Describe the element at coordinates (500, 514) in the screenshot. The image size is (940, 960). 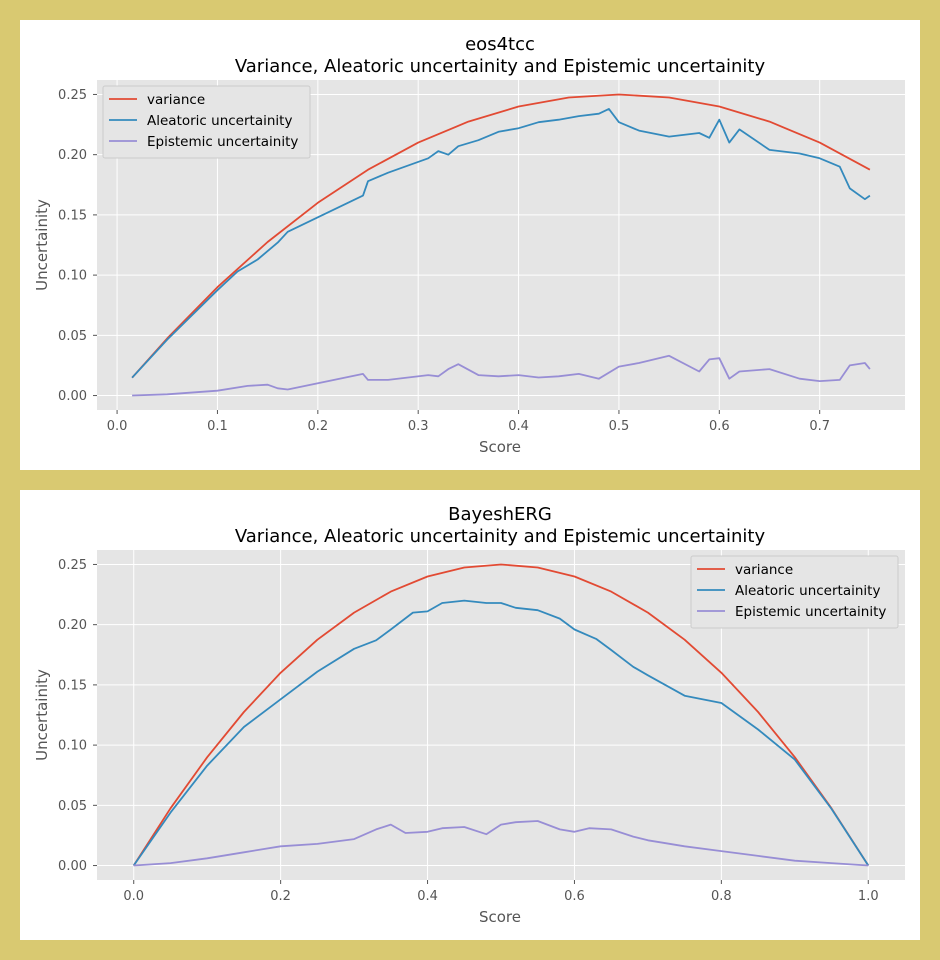
I see `chart-title: BayeshERG` at that location.